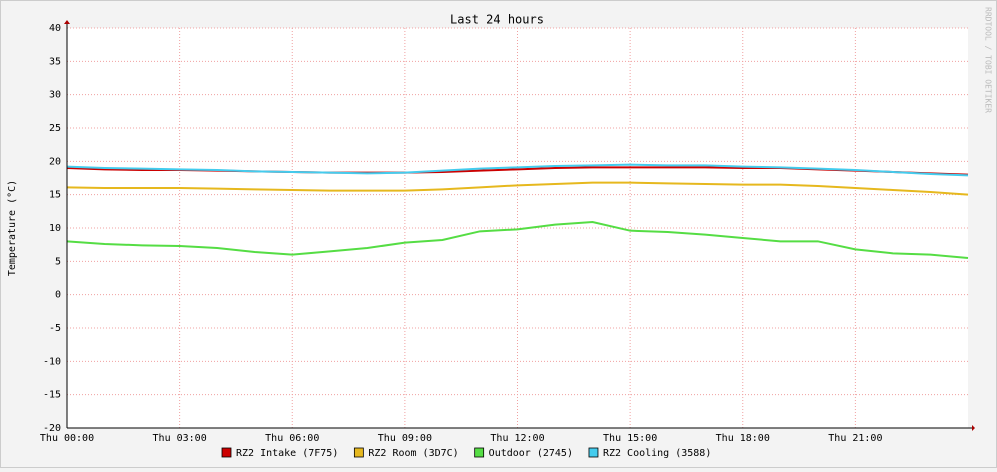  What do you see at coordinates (743, 438) in the screenshot?
I see `x-tick-label: Thu 18:00` at bounding box center [743, 438].